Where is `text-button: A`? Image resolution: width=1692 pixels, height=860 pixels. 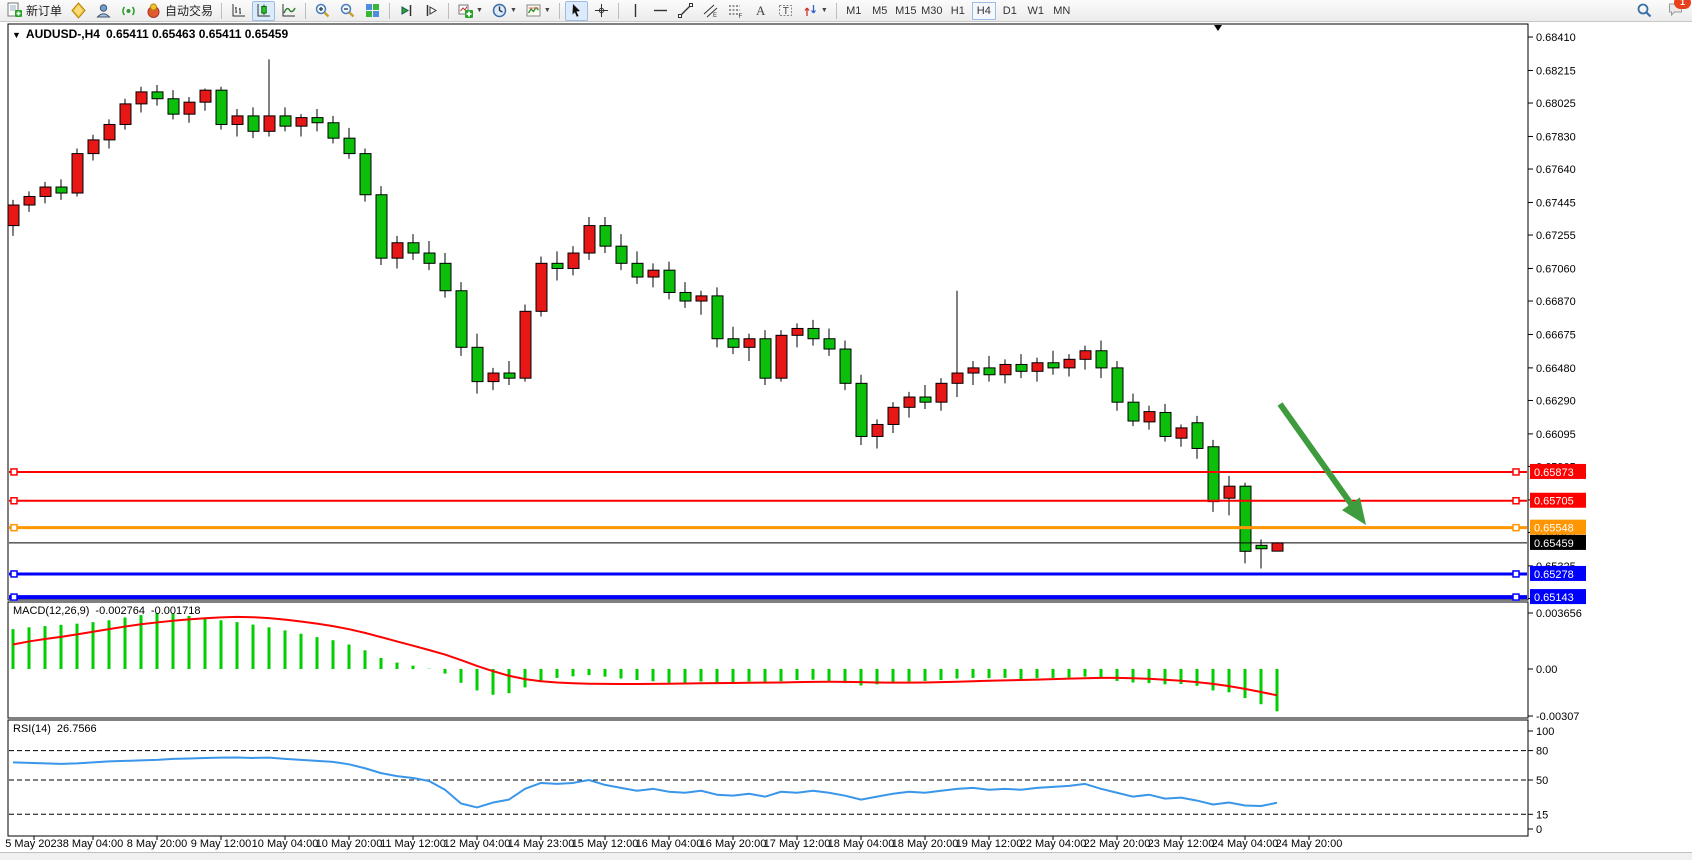 text-button: A is located at coordinates (760, 11).